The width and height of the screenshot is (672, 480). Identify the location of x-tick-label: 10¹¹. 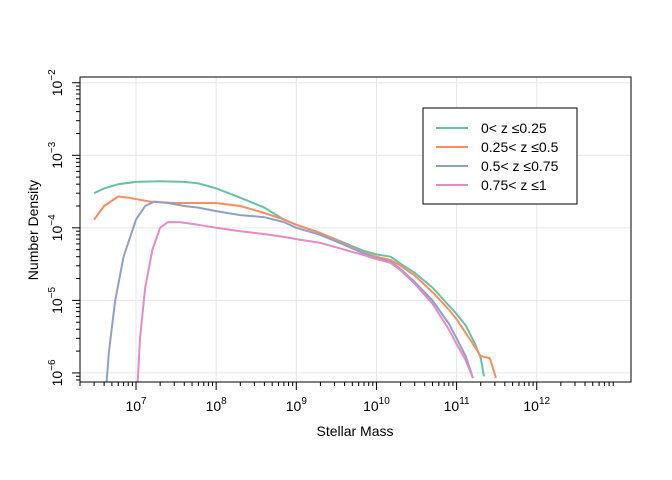
(457, 405).